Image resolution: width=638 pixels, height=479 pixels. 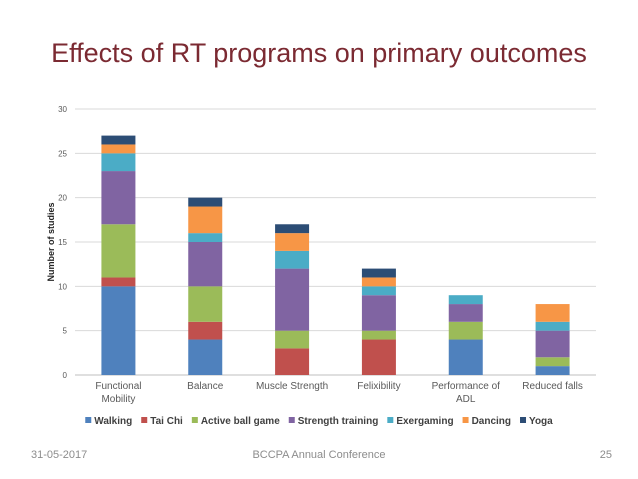 What do you see at coordinates (491, 421) in the screenshot?
I see `legend-label: Dancing` at bounding box center [491, 421].